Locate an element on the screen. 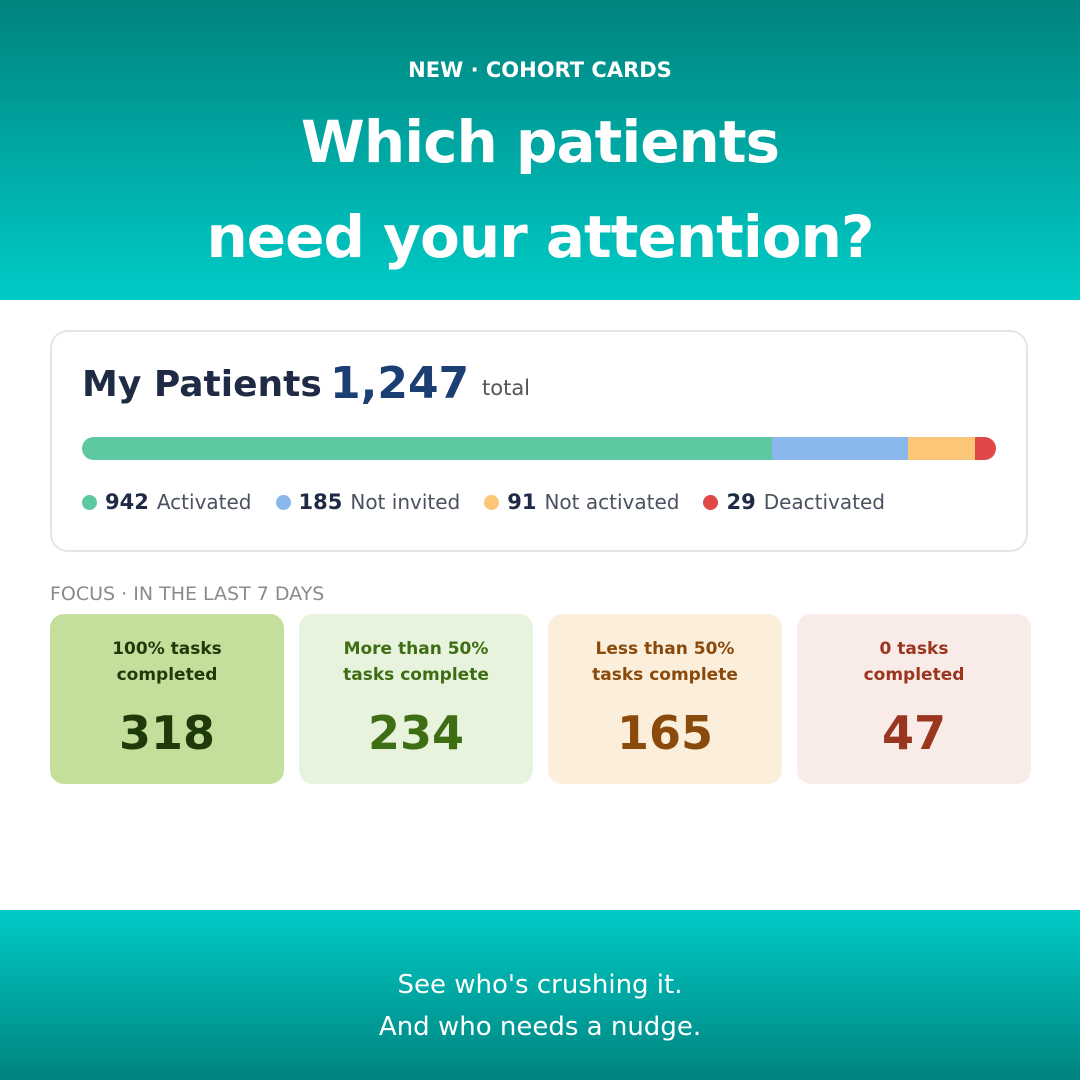  legend-item: 29 Deactivated is located at coordinates (794, 502).